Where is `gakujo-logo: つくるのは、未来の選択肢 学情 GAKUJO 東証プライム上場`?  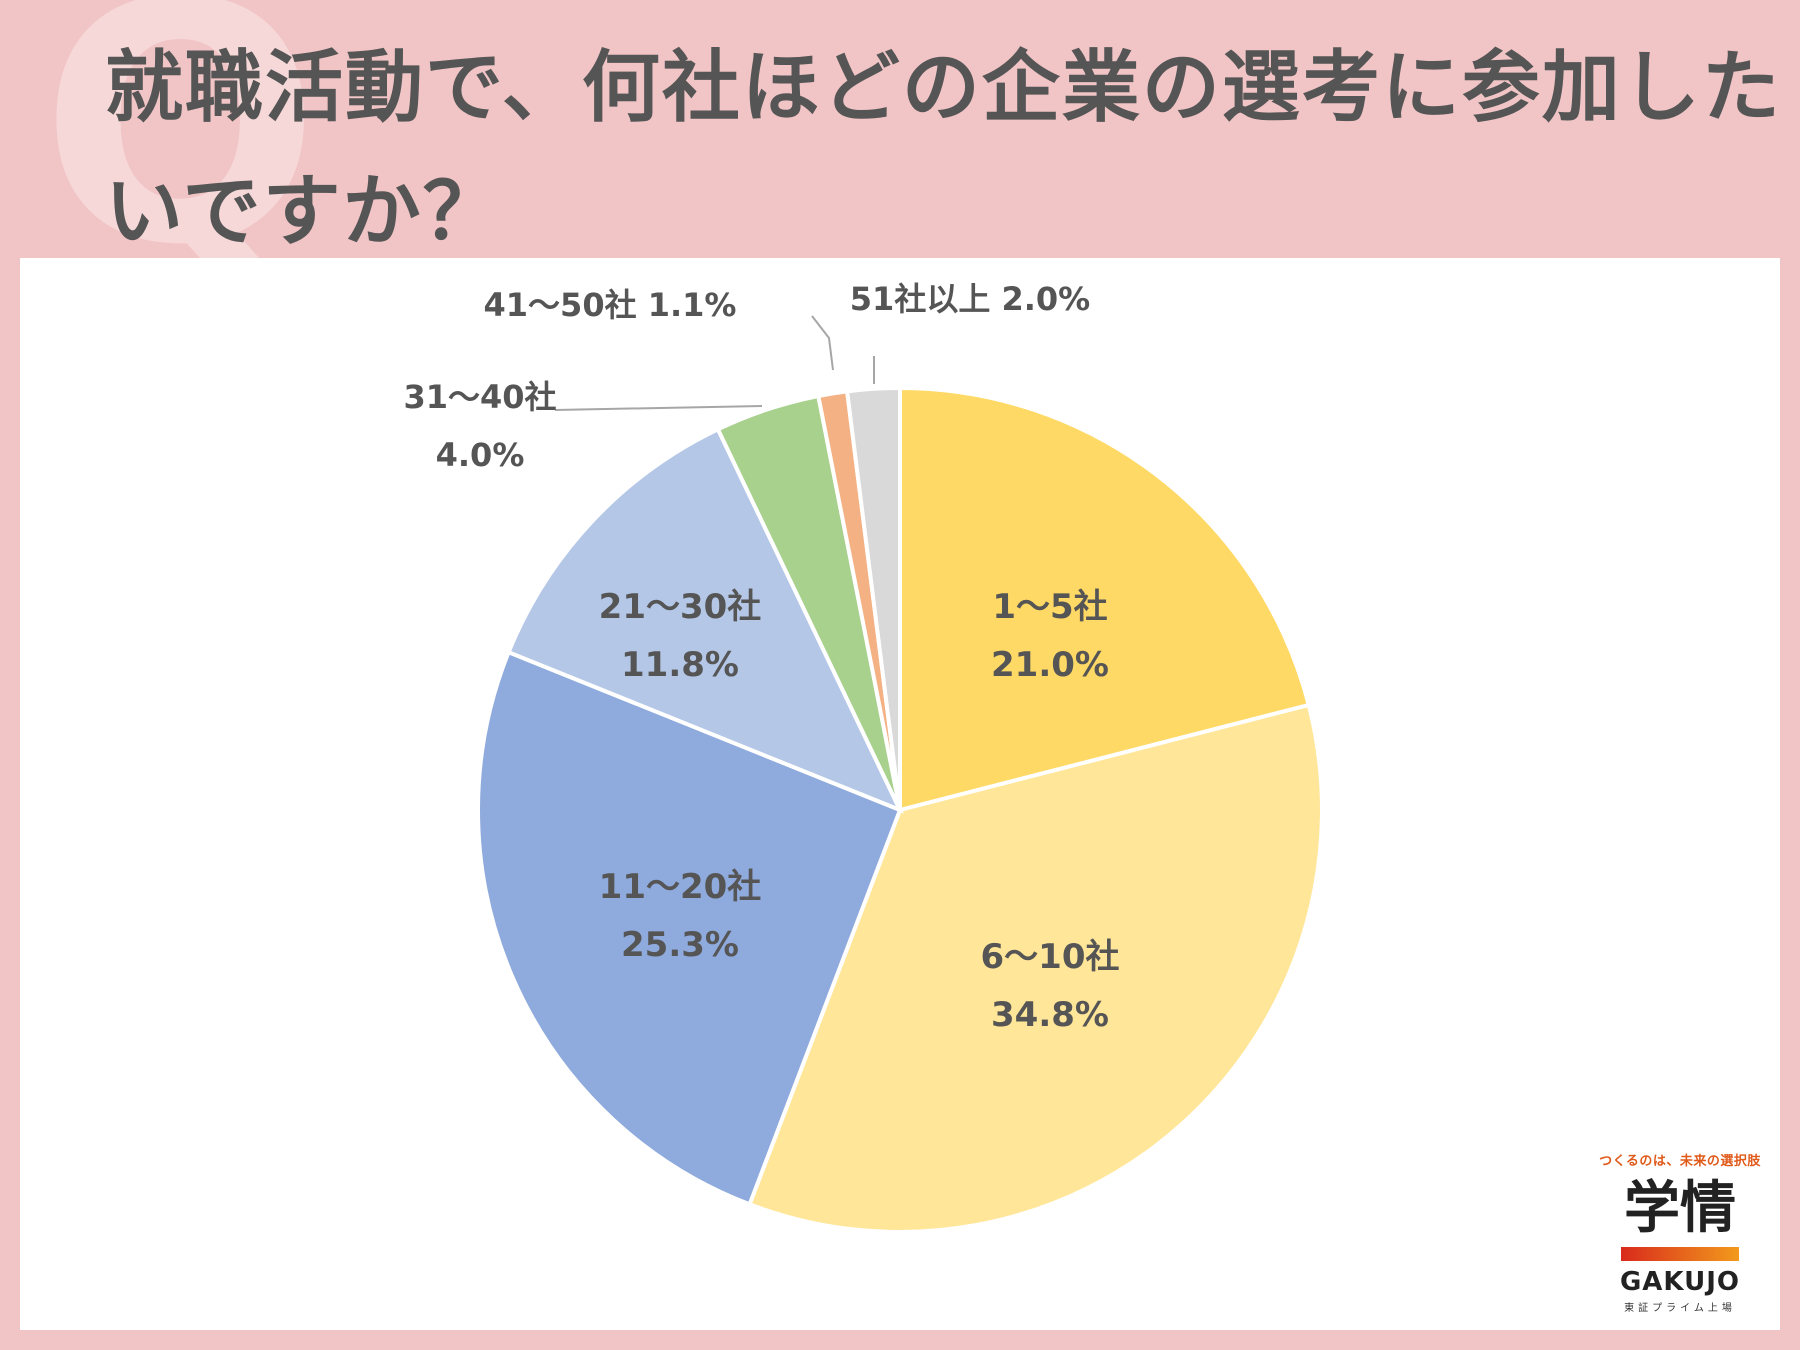 gakujo-logo: つくるのは、未来の選択肢 学情 GAKUJO 東証プライム上場 is located at coordinates (1680, 1235).